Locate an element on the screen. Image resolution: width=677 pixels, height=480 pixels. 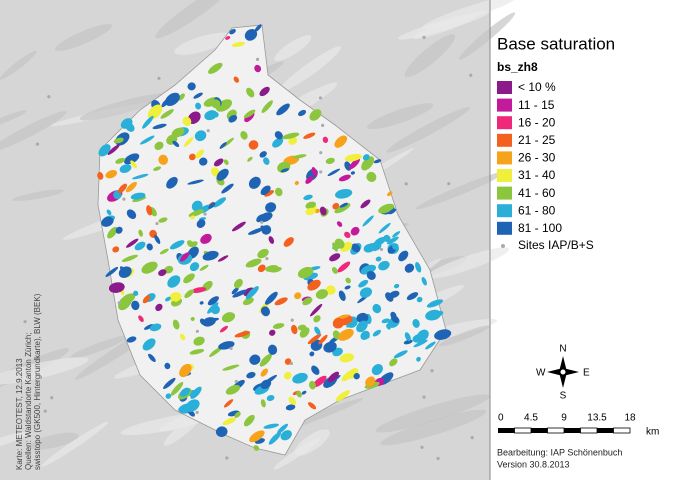
compass-center is located at coordinates (563, 372).